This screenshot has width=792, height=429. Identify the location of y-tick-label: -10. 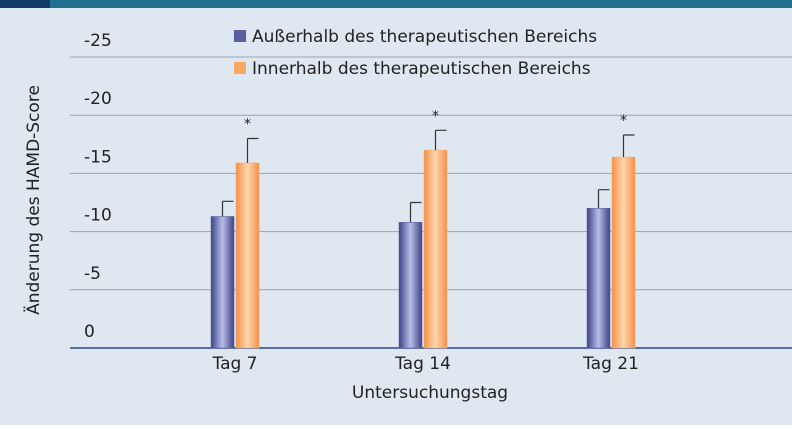
(98, 216).